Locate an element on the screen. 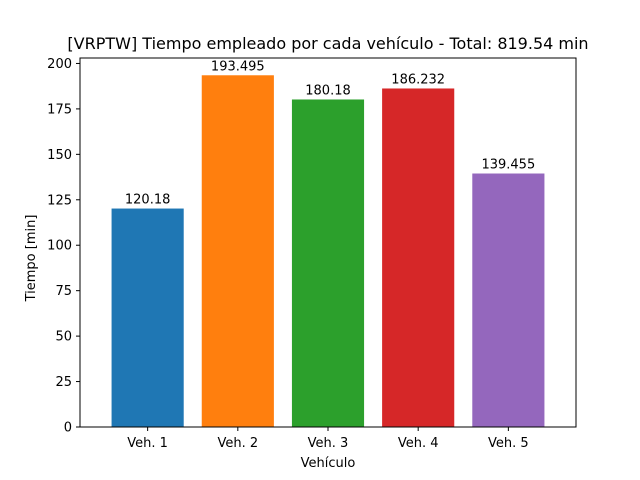 The height and width of the screenshot is (480, 640). y-tick-label: 175 is located at coordinates (59, 109).